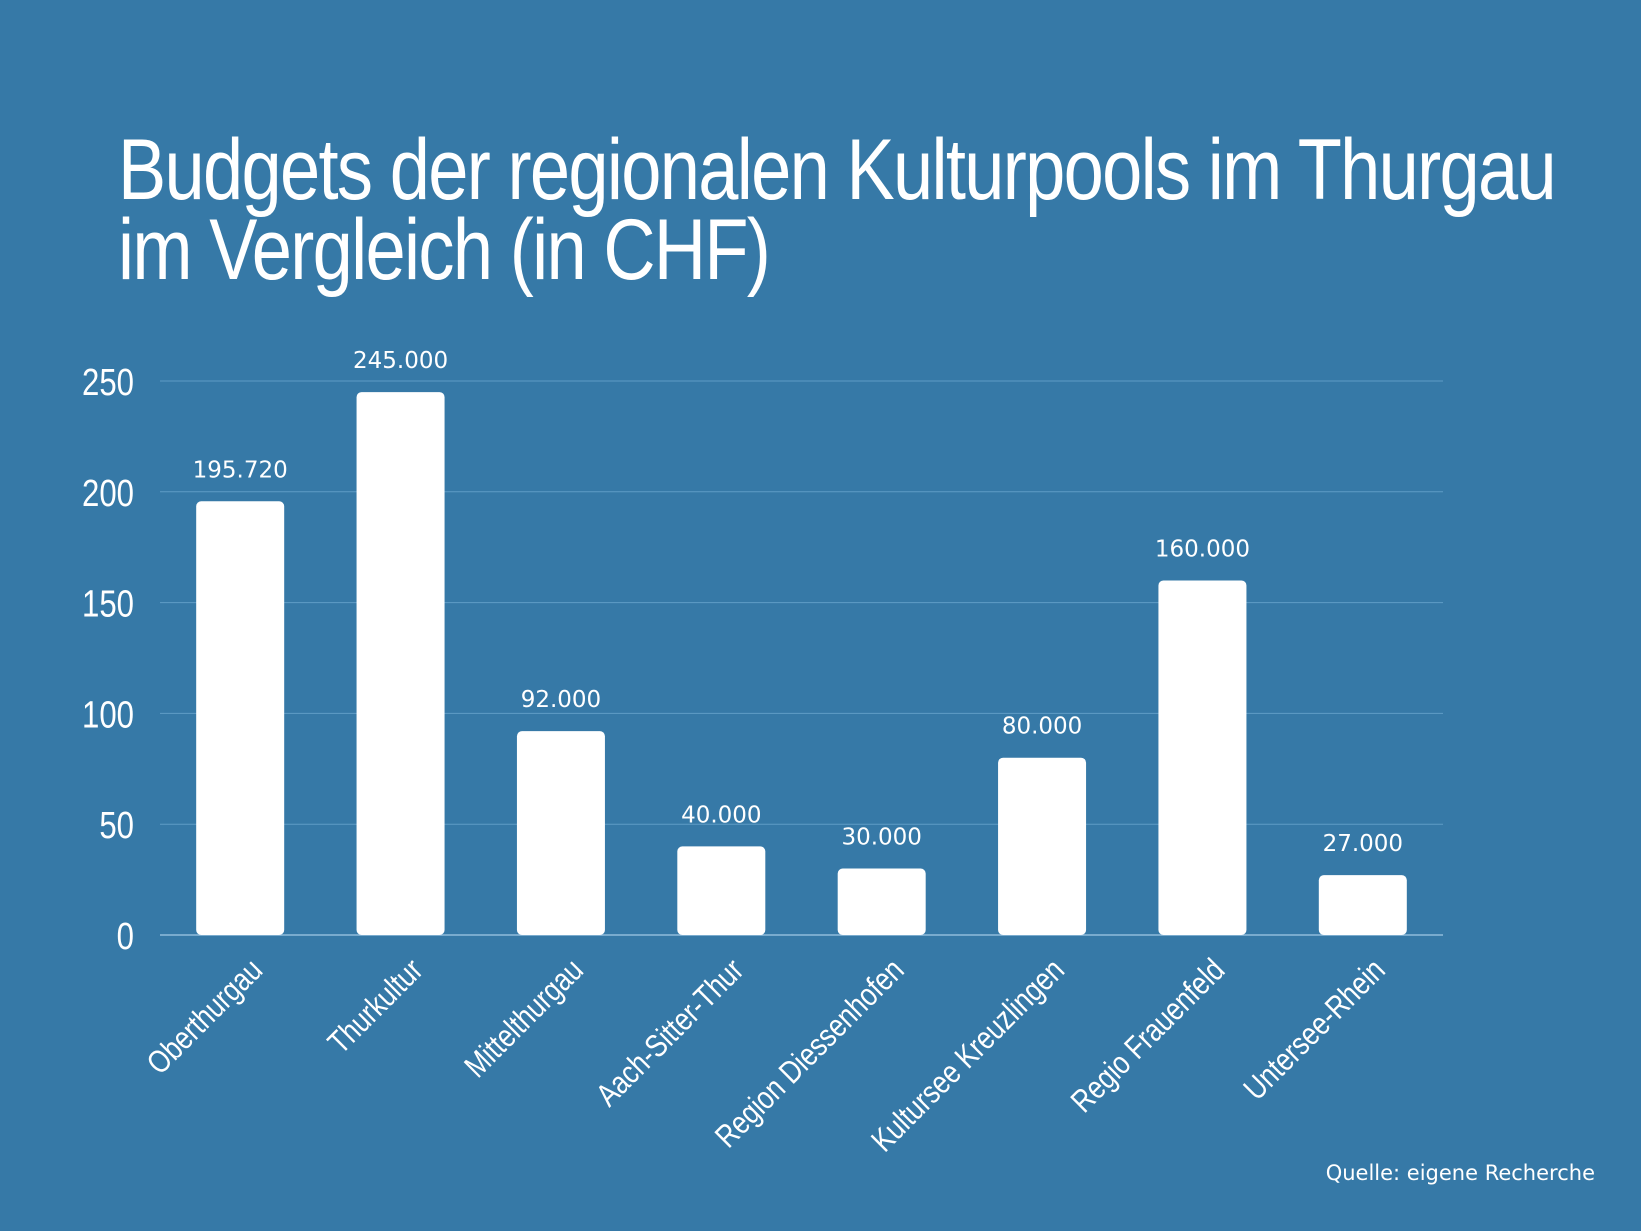  Describe the element at coordinates (108, 383) in the screenshot. I see `y-tick-label-250: 250` at that location.